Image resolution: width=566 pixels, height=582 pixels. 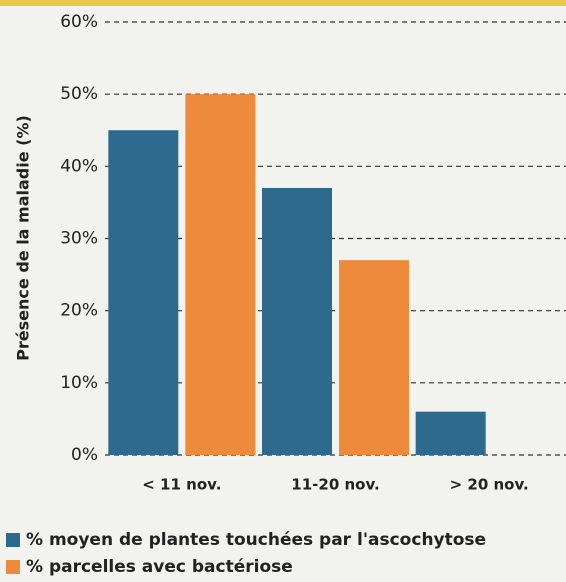 I want to click on top-border, so click(x=283, y=3).